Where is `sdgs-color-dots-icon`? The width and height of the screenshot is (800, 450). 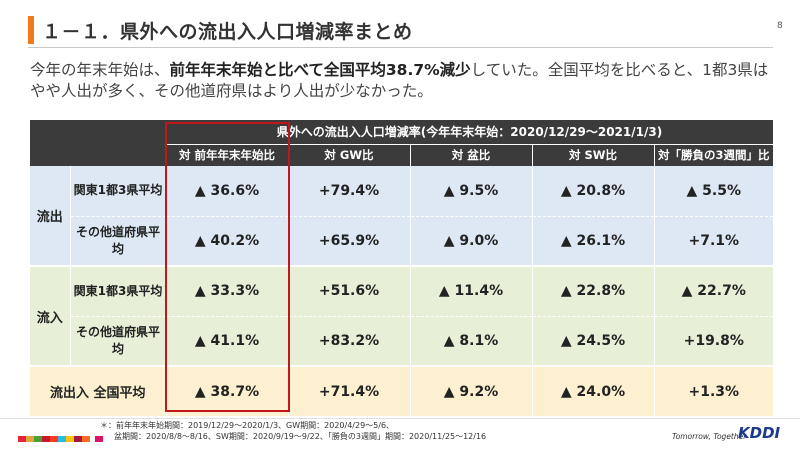
sdgs-color-dots-icon is located at coordinates (63, 435).